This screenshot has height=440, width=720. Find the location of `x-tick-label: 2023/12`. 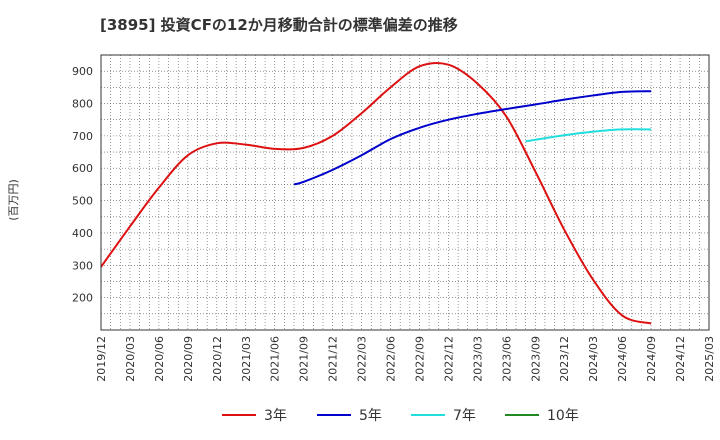

x-tick-label: 2023/12 is located at coordinates (564, 359).